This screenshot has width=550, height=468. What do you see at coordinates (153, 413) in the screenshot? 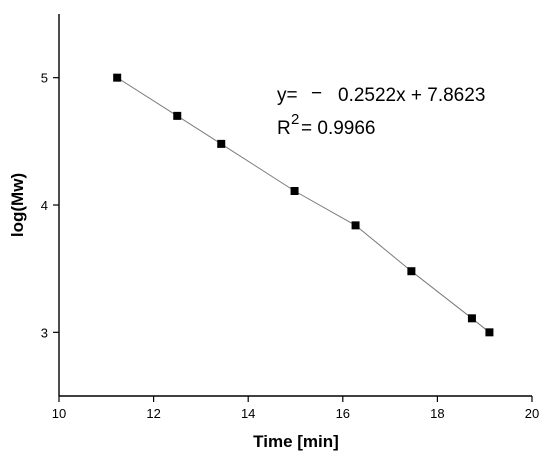
I see `x-tick-label: 12` at bounding box center [153, 413].